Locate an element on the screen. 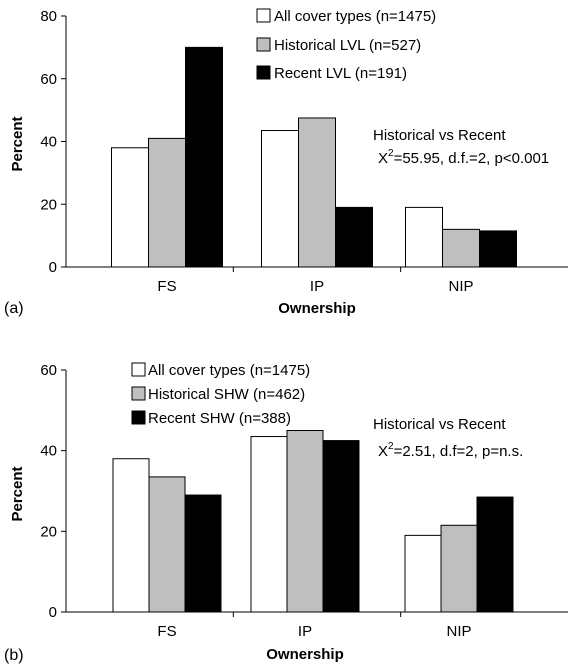 The width and height of the screenshot is (568, 665). panel-label: (a) is located at coordinates (14, 308).